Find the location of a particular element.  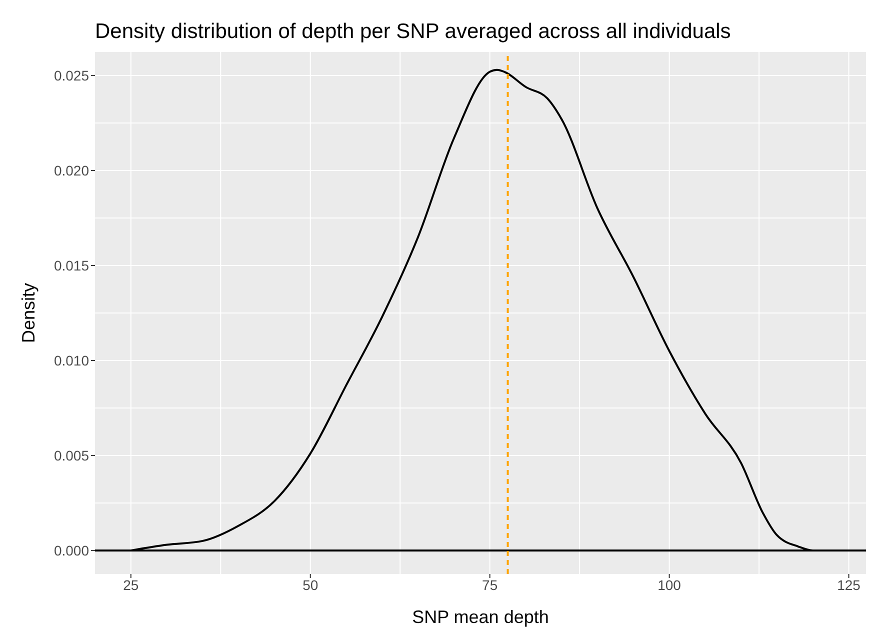

y-tick-label: 0.025 is located at coordinates (72, 76).